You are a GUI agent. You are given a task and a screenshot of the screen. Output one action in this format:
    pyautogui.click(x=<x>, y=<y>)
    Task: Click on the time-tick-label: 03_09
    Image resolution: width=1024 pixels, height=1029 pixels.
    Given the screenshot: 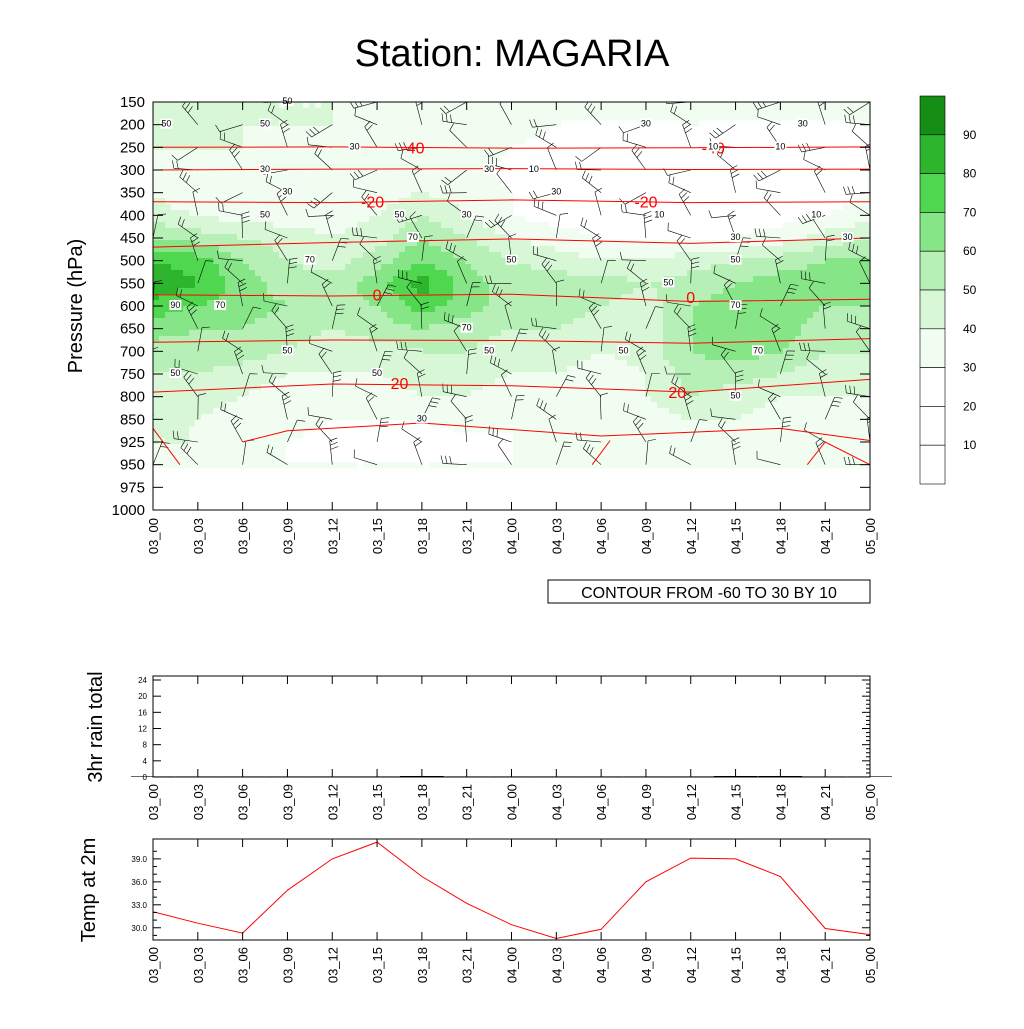 What is the action you would take?
    pyautogui.click(x=287, y=802)
    